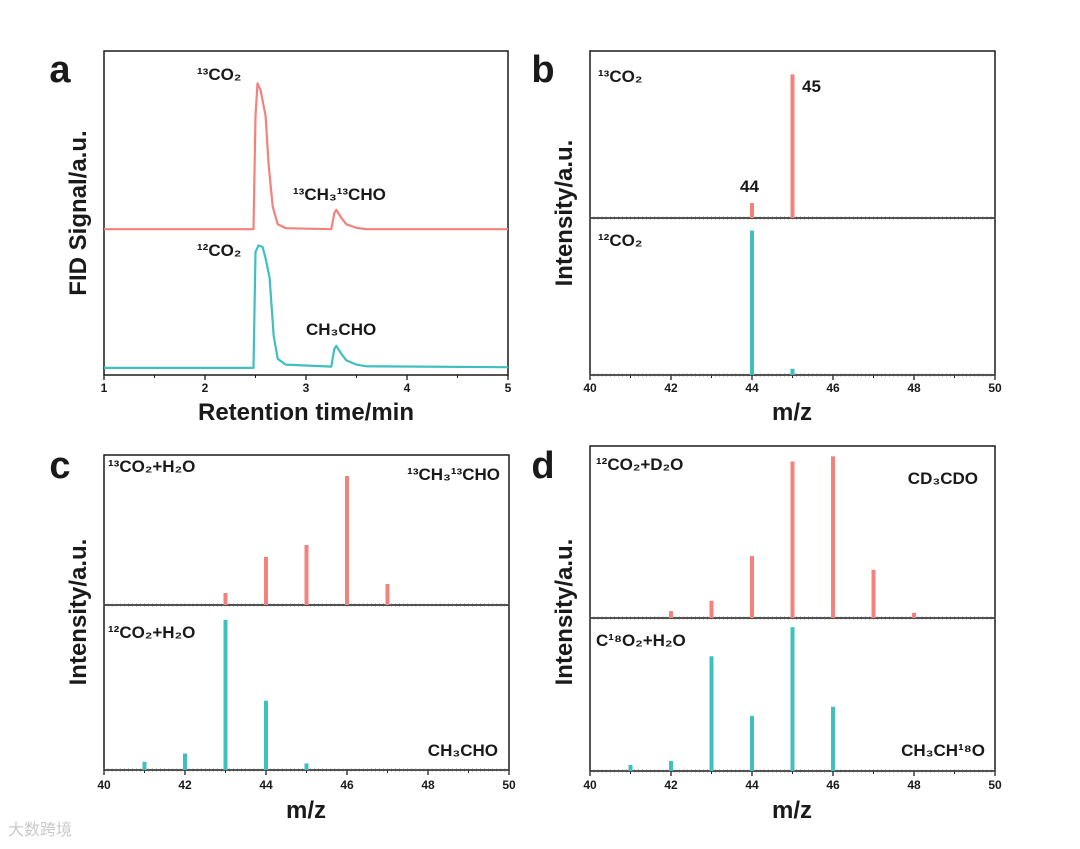 The width and height of the screenshot is (1080, 849). I want to click on annotation-label: 44, so click(749, 186).